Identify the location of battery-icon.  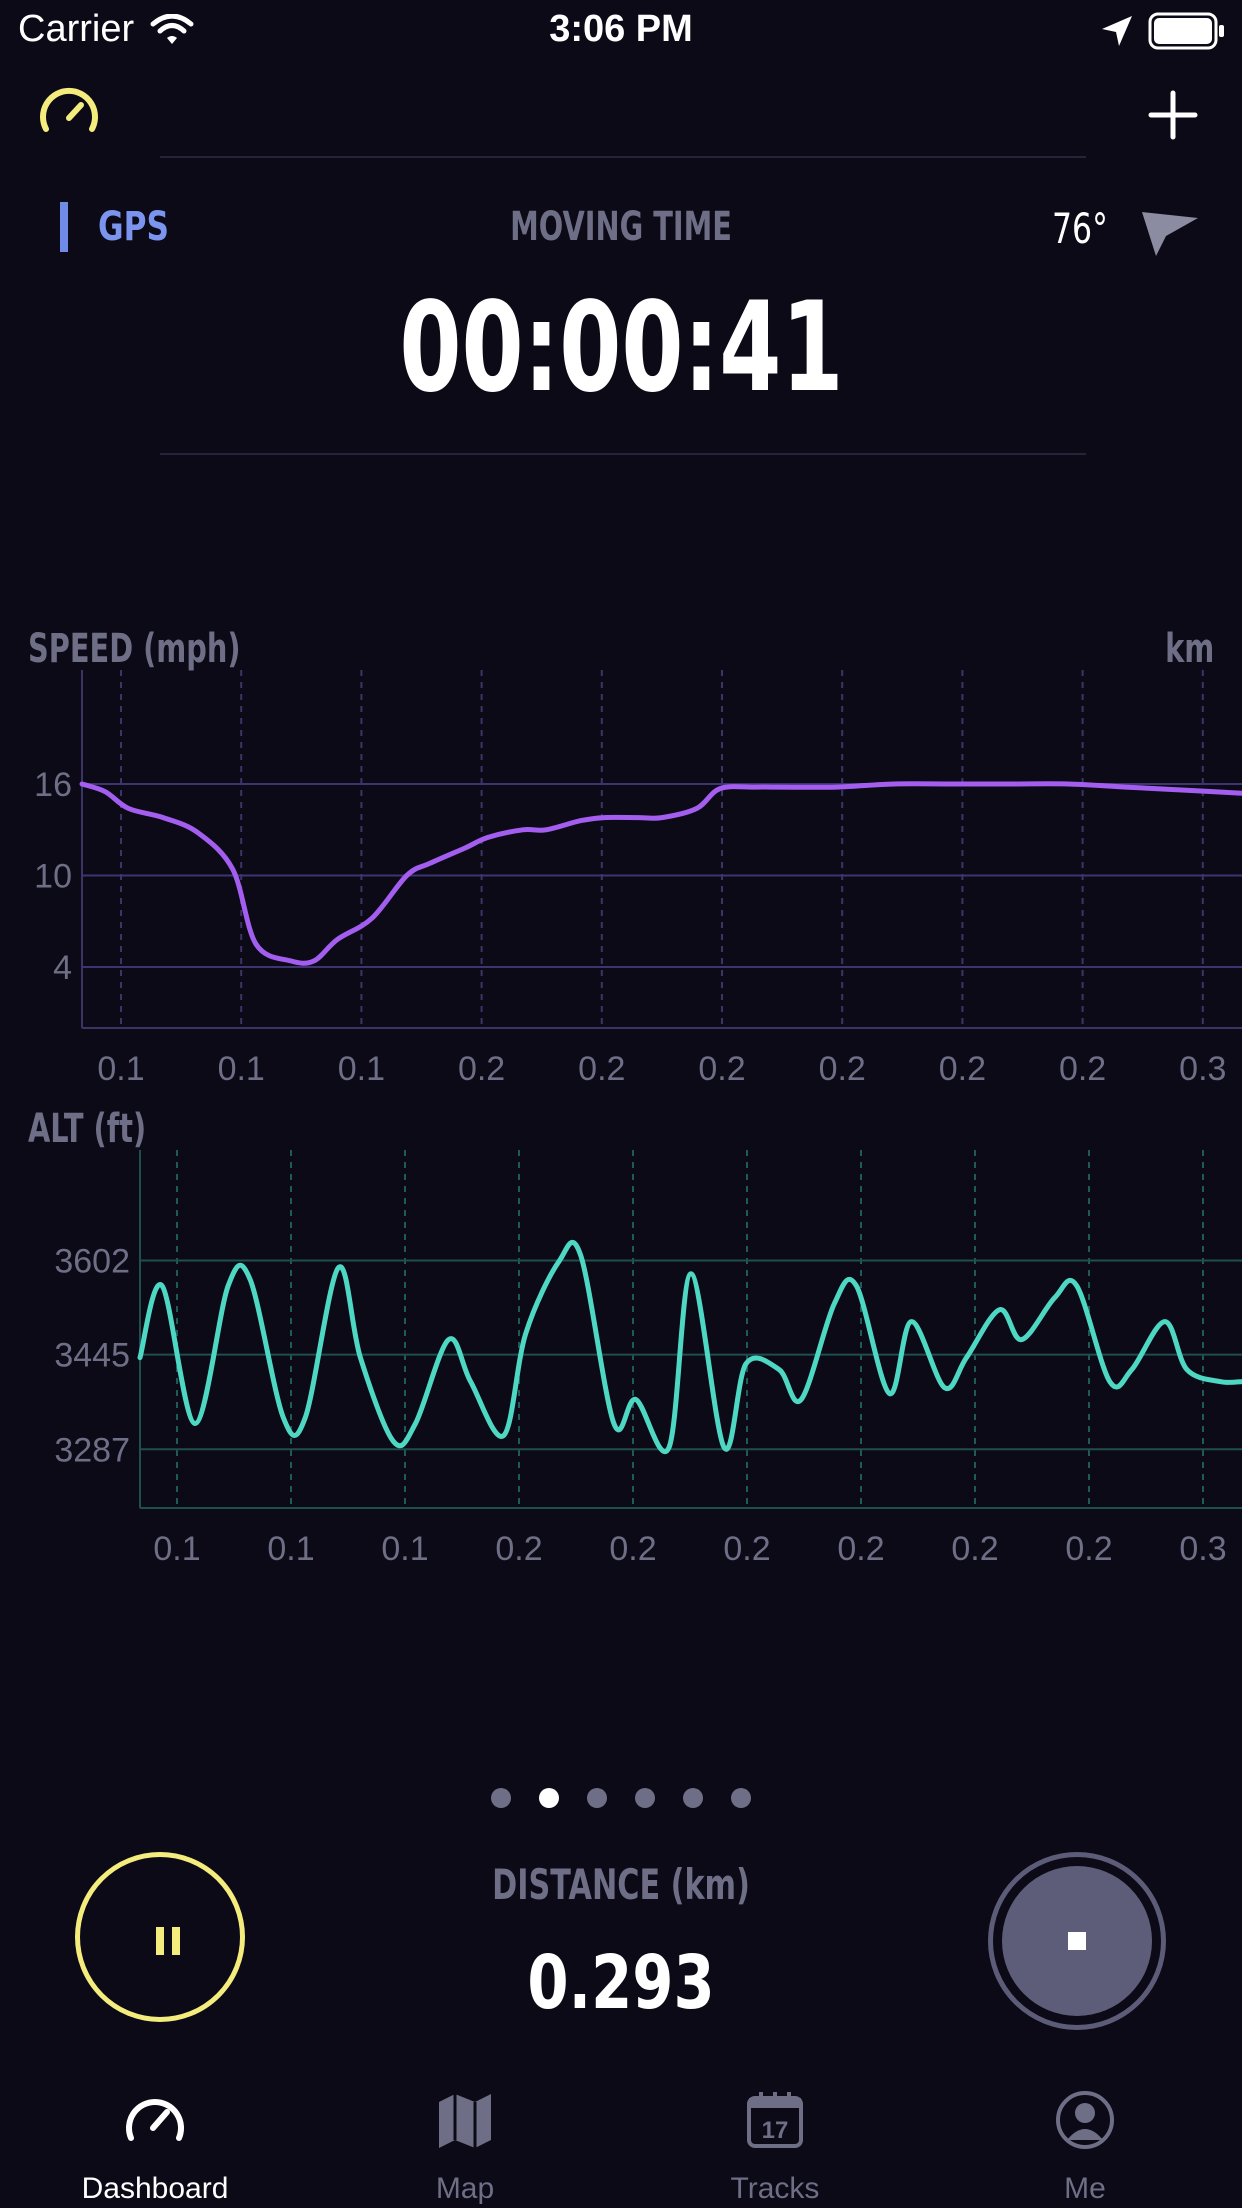
(1186, 31).